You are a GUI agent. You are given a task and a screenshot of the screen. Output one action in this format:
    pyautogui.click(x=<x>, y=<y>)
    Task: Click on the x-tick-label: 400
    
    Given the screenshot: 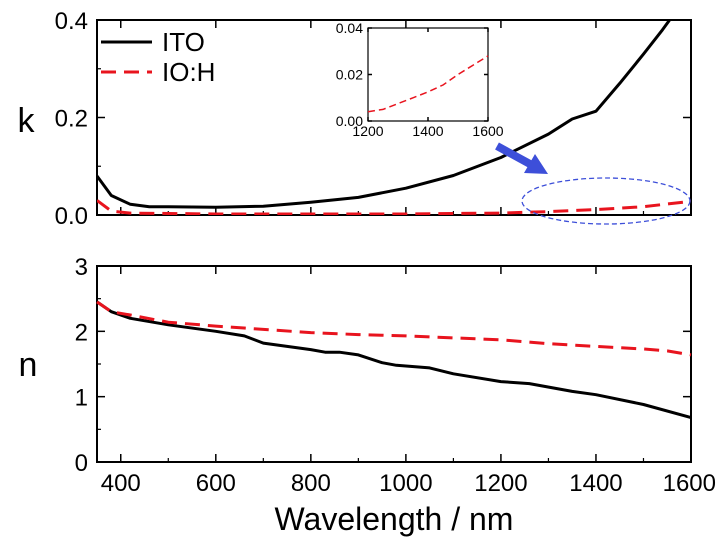 What is the action you would take?
    pyautogui.click(x=121, y=483)
    